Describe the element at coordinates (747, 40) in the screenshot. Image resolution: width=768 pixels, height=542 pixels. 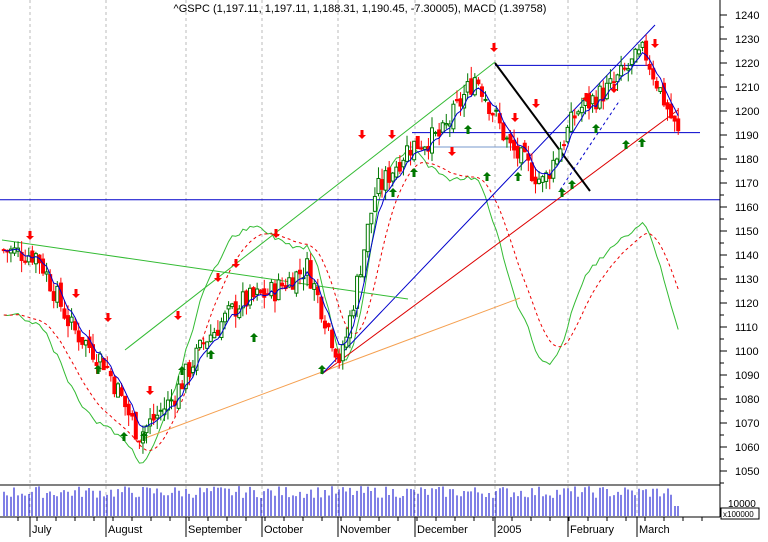
I see `y-tick-label: 1230` at that location.